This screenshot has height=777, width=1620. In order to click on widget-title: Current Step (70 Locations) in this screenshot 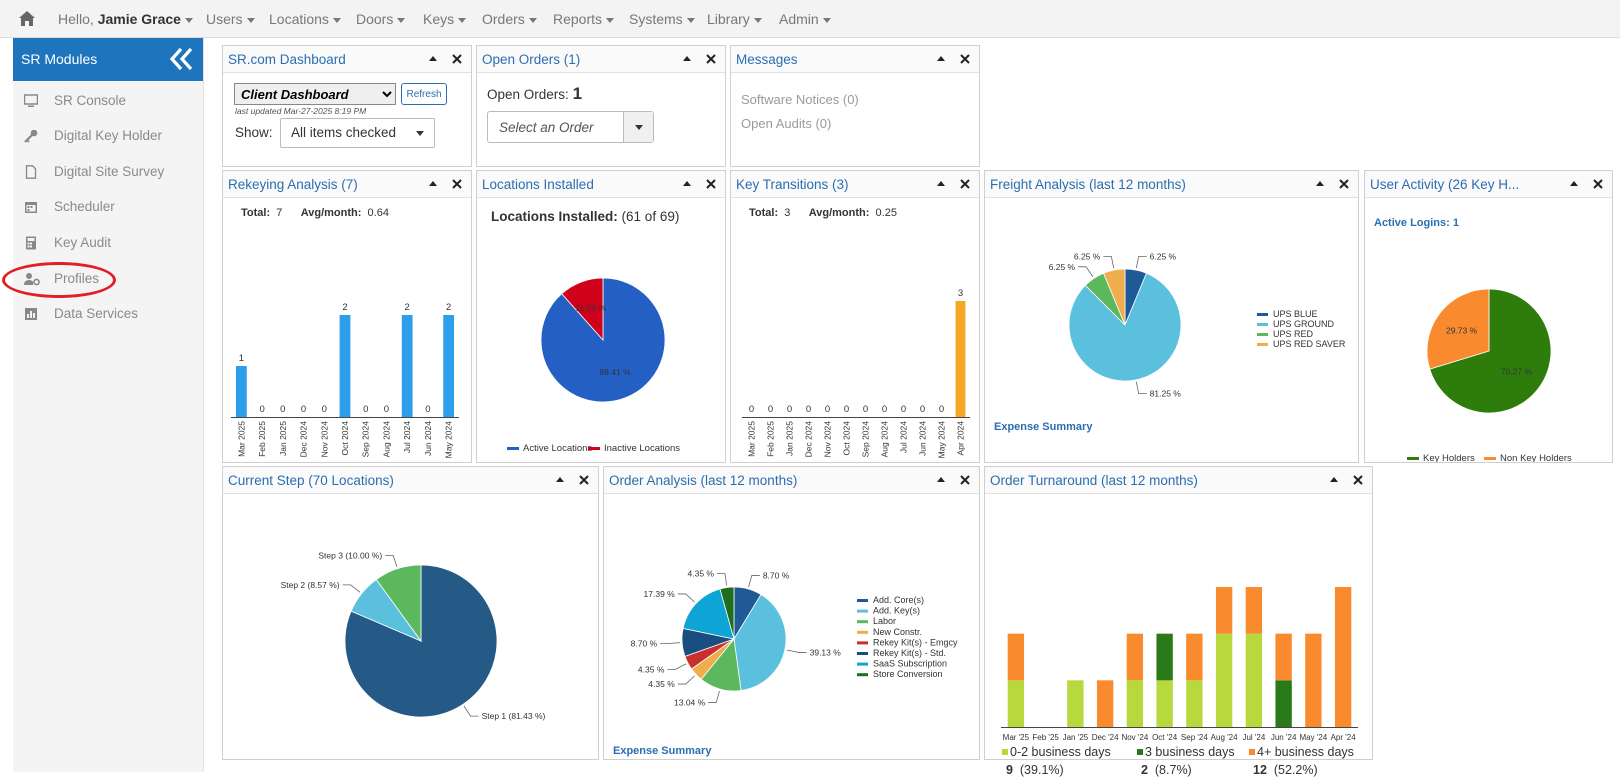, I will do `click(311, 480)`.